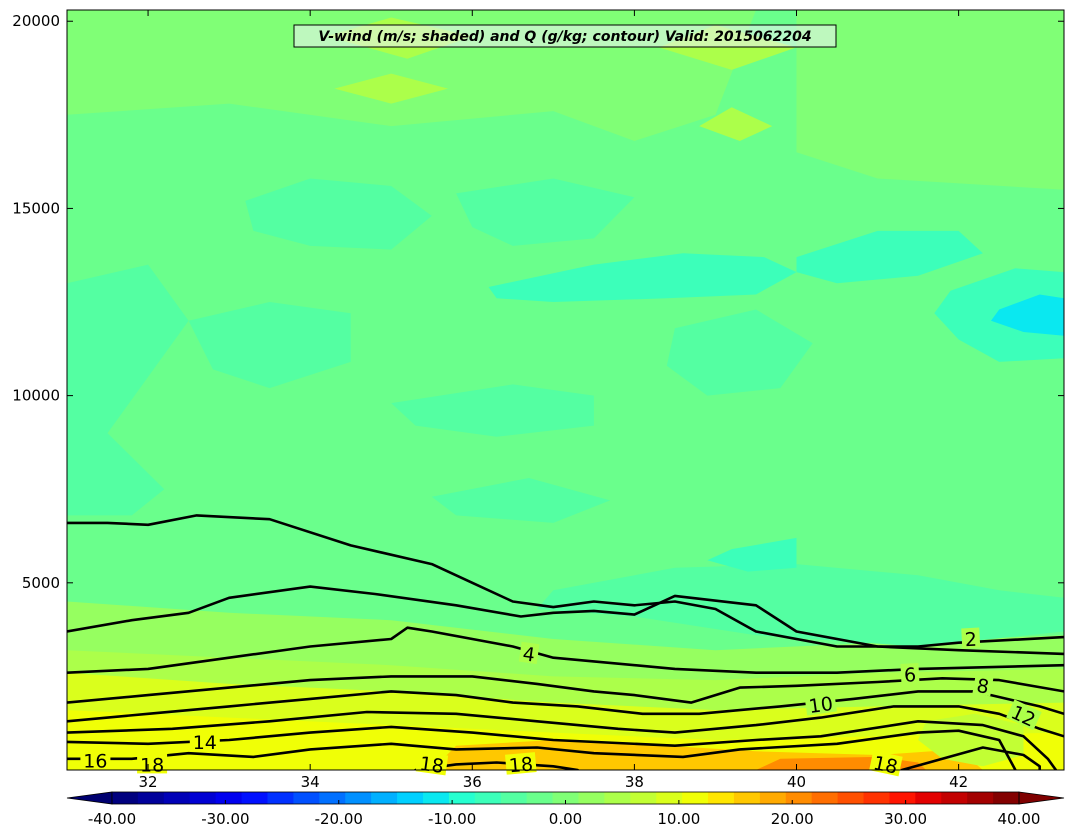 The image size is (1074, 838). Describe the element at coordinates (148, 782) in the screenshot. I see `x-tick-label-0: 32` at that location.